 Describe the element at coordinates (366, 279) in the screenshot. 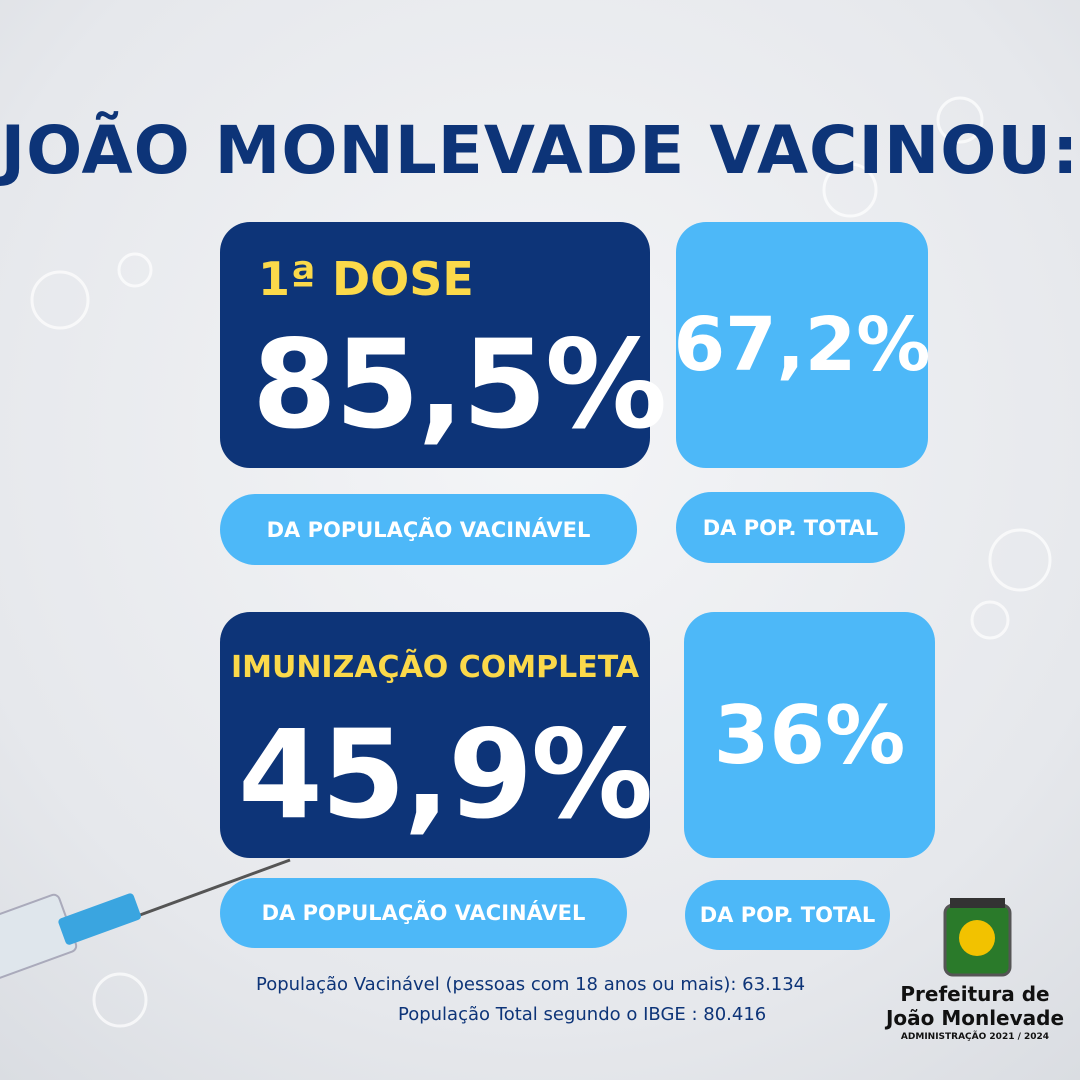

I see `section-label: 1ª DOSE` at that location.